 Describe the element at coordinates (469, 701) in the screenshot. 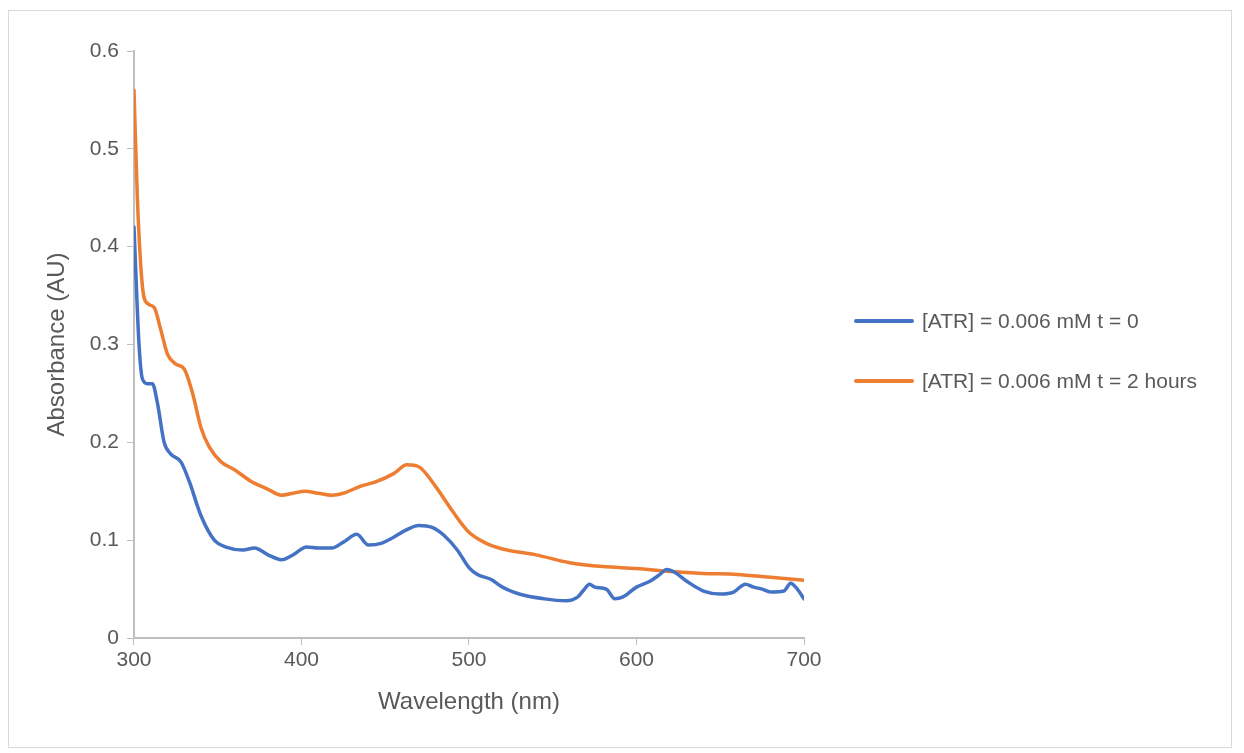

I see `x-axis-title: Wavelength (nm)` at that location.